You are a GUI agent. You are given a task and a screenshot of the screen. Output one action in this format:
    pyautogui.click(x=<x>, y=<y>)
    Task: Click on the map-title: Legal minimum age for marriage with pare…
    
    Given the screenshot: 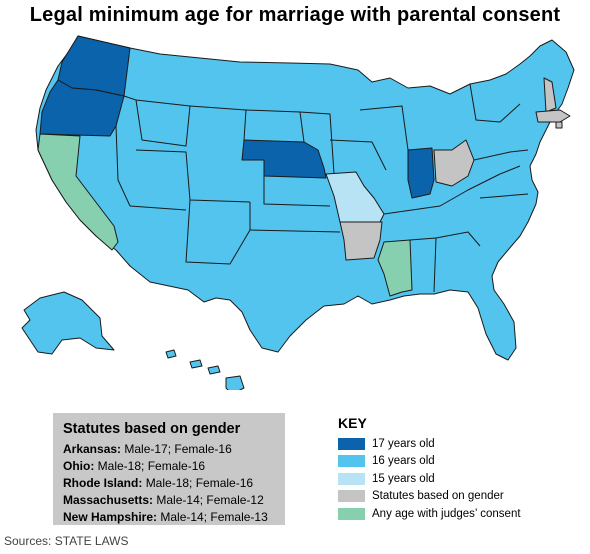 What is the action you would take?
    pyautogui.click(x=295, y=15)
    